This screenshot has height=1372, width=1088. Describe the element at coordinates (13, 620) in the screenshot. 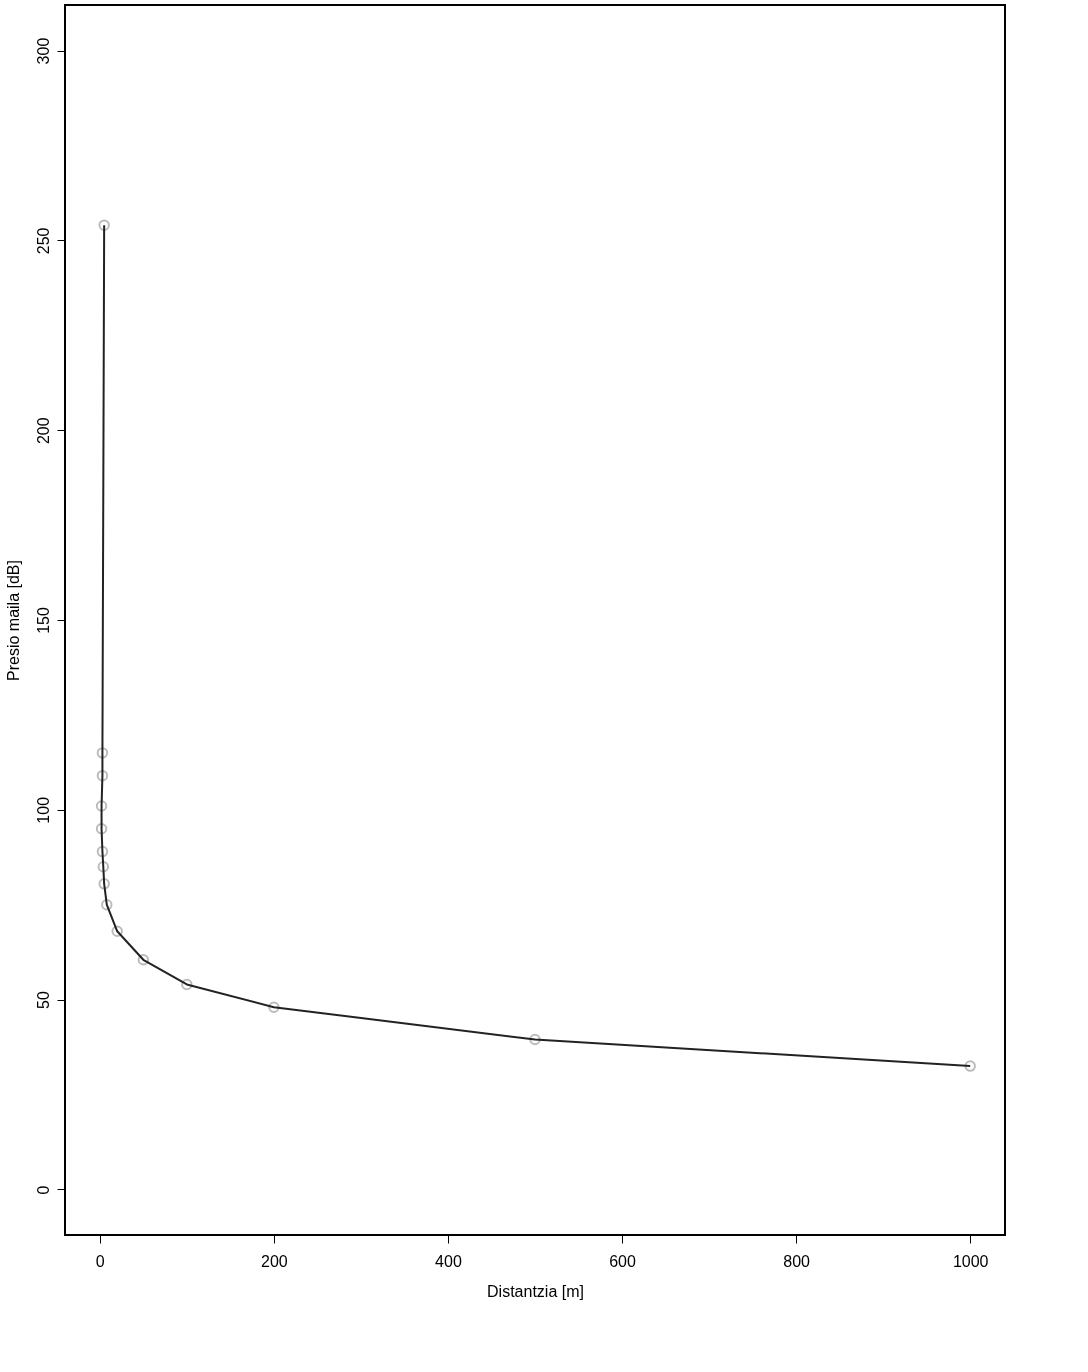

I see `y-axis-title: Presio maila [dB]` at that location.